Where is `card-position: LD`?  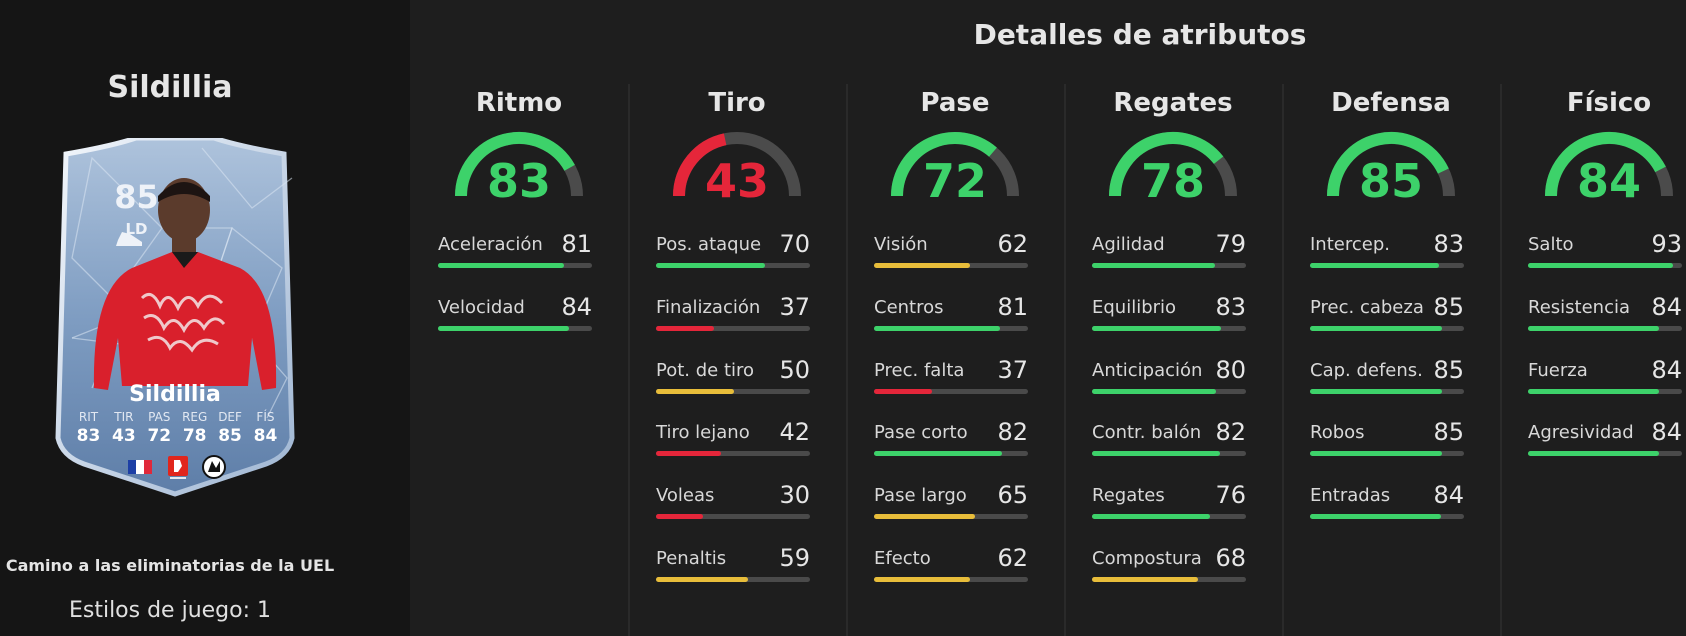 card-position: LD is located at coordinates (136, 229).